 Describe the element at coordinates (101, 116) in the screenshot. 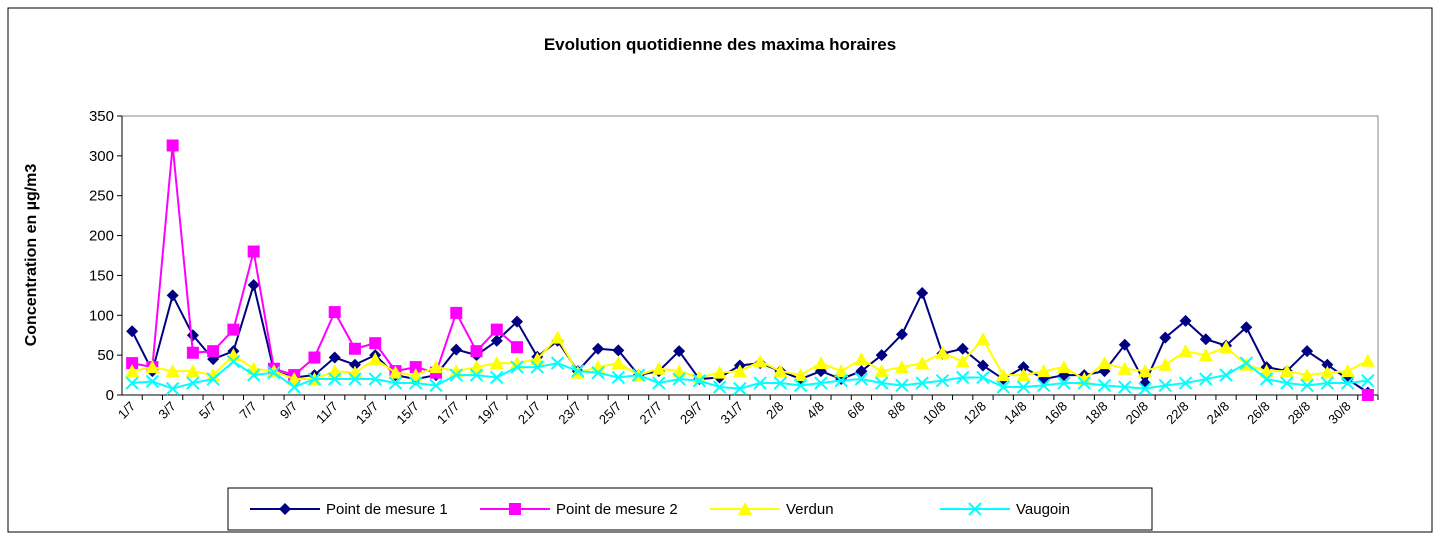

I see `y-tick-label: 350` at that location.